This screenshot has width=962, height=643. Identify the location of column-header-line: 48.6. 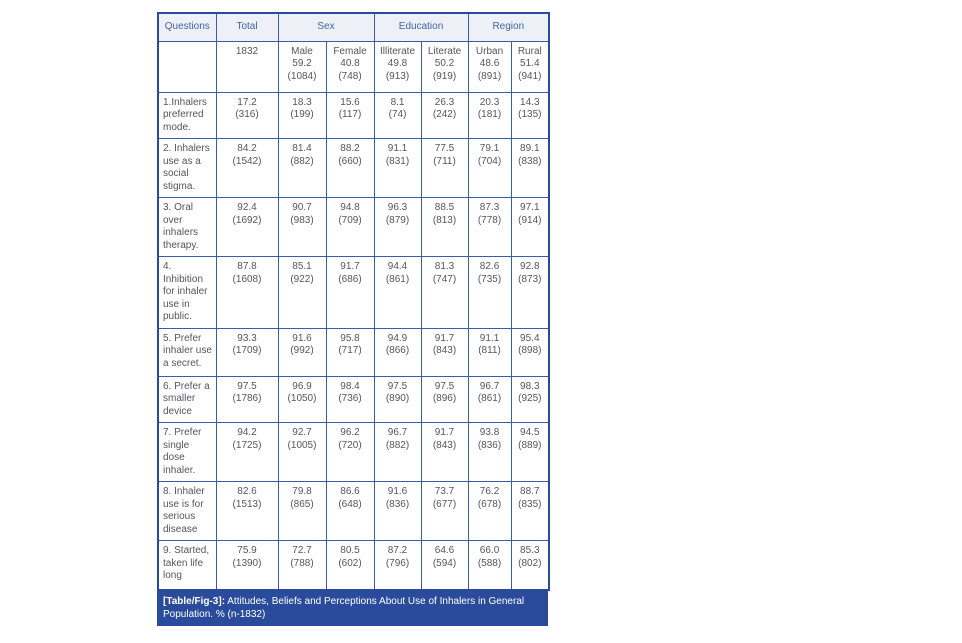
(489, 63).